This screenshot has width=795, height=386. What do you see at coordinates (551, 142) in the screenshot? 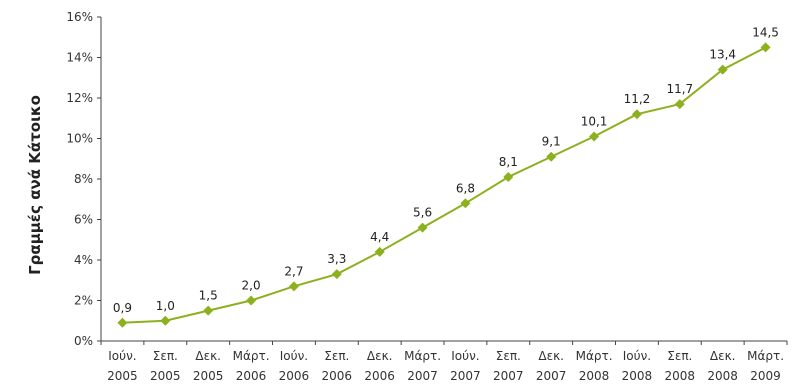
I see `data-label: 9,1` at bounding box center [551, 142].